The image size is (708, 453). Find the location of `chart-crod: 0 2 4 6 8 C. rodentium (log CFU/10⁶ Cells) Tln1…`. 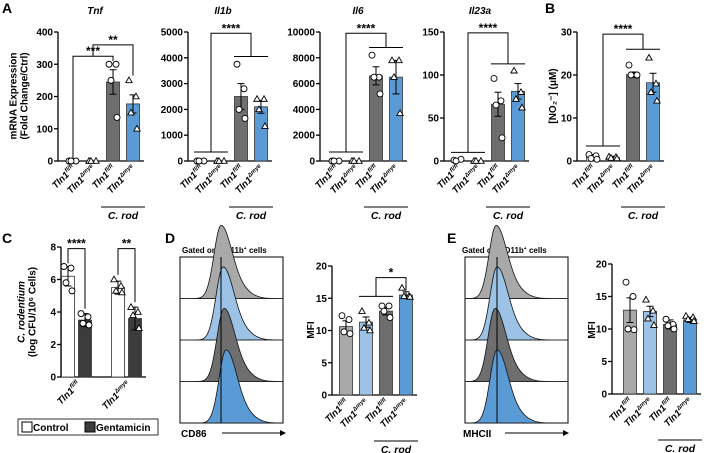

chart-crod: 0 2 4 6 8 C. rodentium (log CFU/10⁶ Cells) Tln1… is located at coordinates (81, 324).